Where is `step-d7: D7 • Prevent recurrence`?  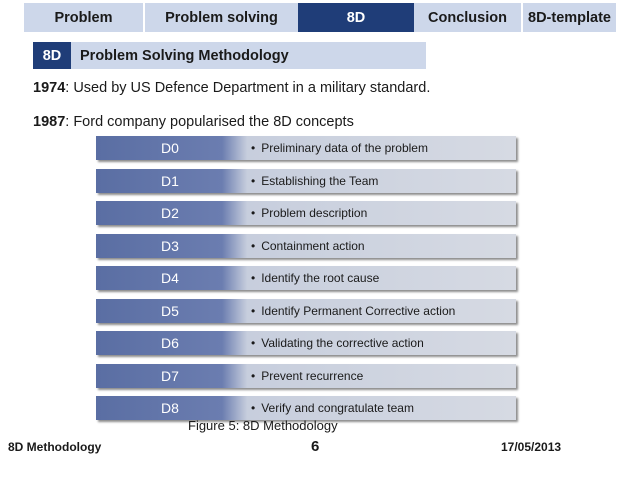
step-d7: D7 • Prevent recurrence is located at coordinates (308, 376).